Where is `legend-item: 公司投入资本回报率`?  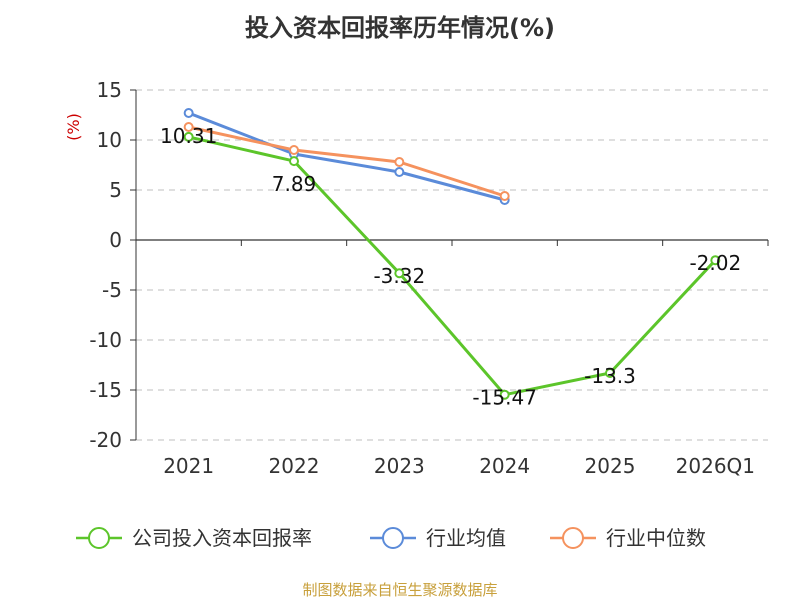
legend-item: 公司投入资本回报率 is located at coordinates (194, 538).